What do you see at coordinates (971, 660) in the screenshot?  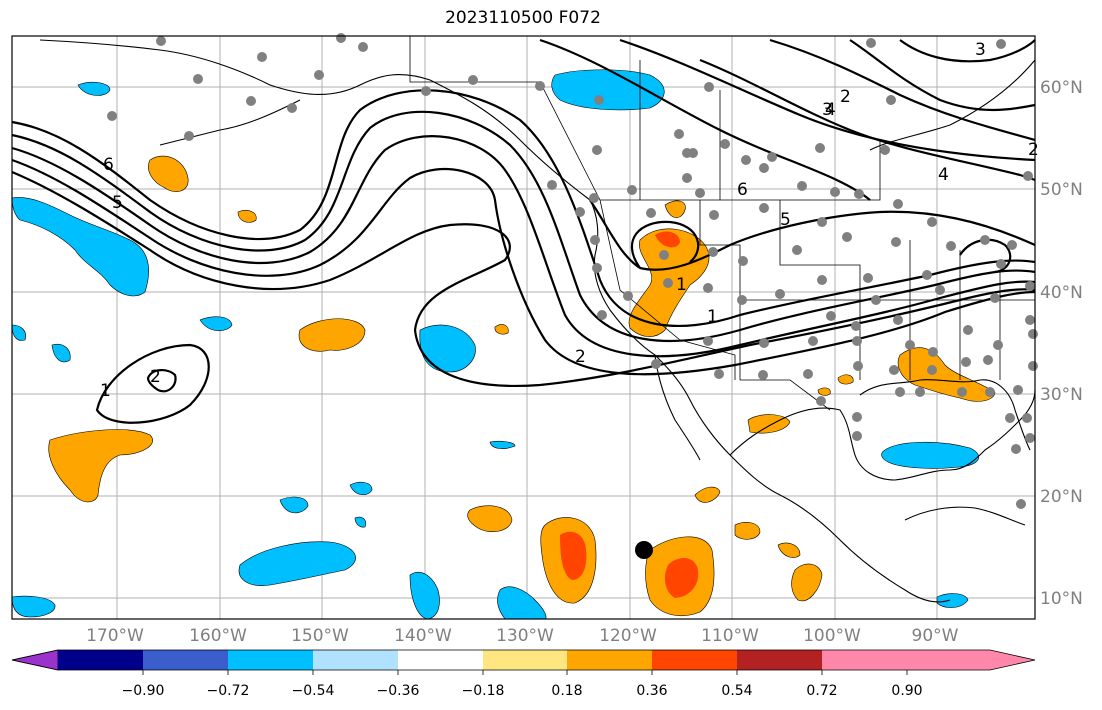 I see `colorbar-max-arrow` at bounding box center [971, 660].